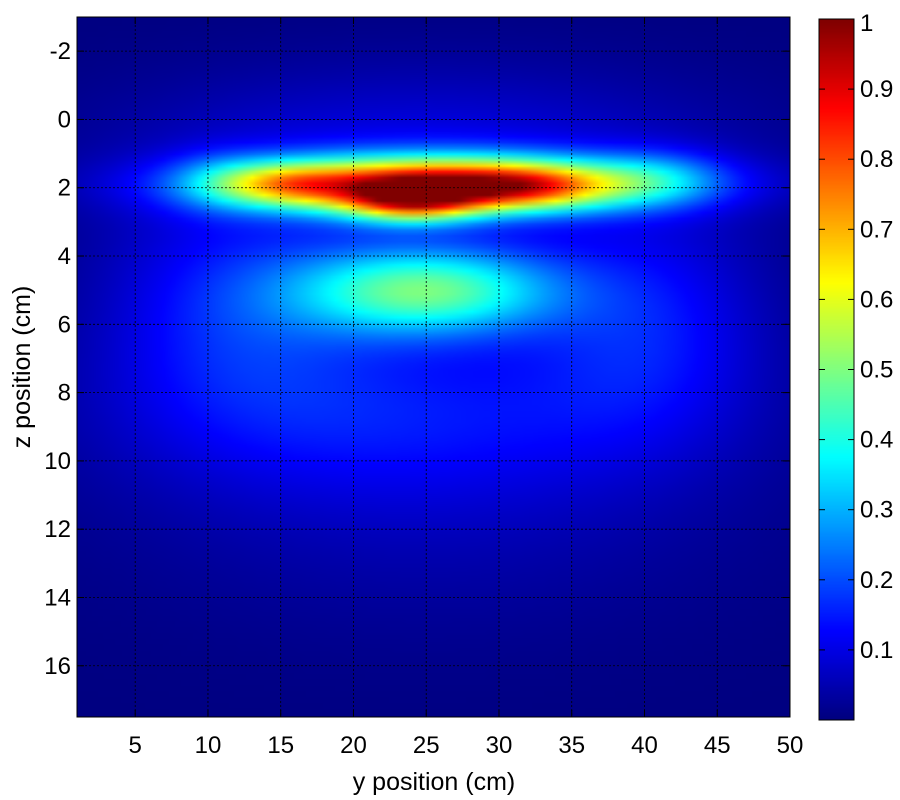 The width and height of the screenshot is (900, 800). I want to click on y-axis-label: z position (cm), so click(22, 367).